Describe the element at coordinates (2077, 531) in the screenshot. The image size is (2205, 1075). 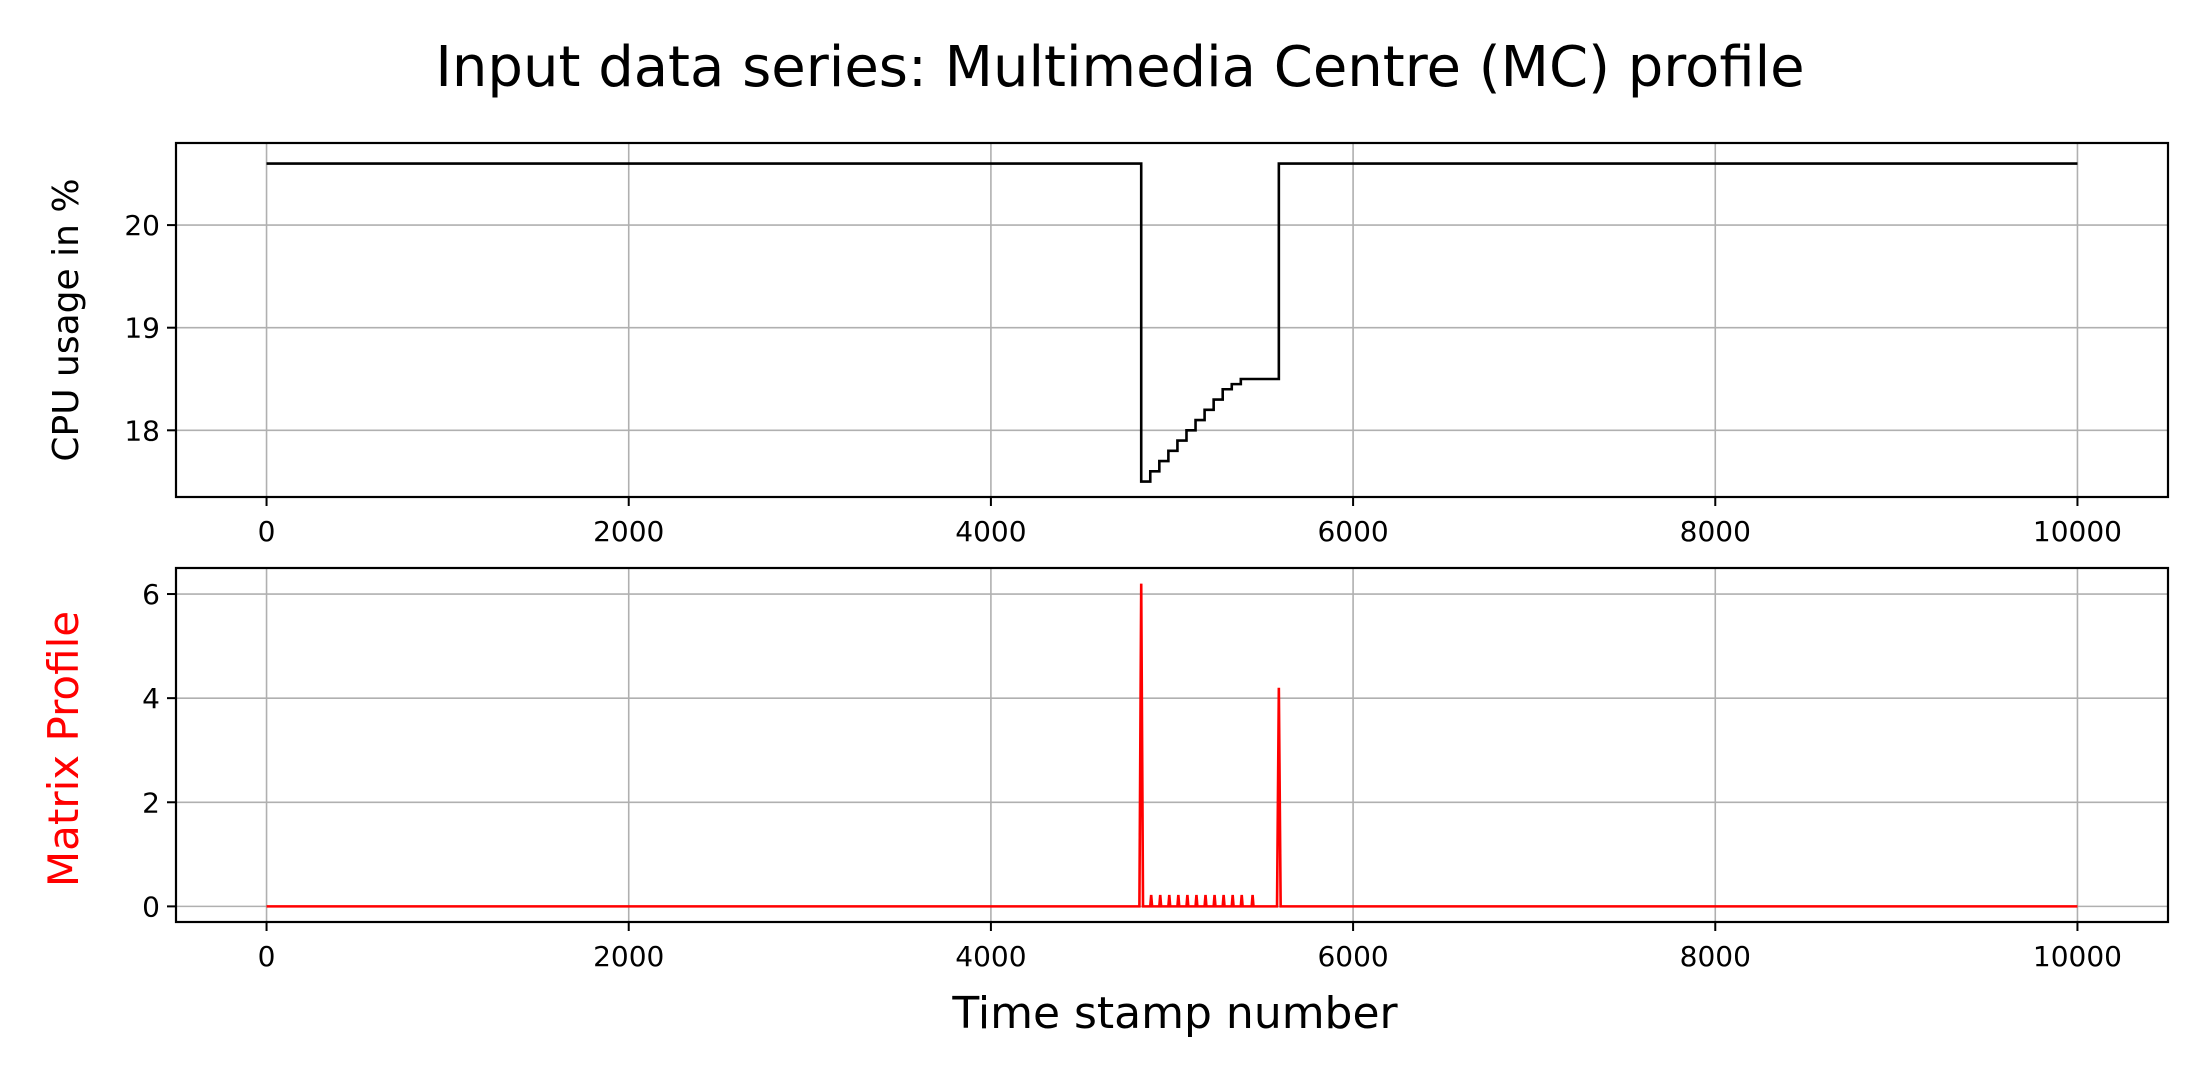
I see `cpu-x-tick-label: 10000` at that location.